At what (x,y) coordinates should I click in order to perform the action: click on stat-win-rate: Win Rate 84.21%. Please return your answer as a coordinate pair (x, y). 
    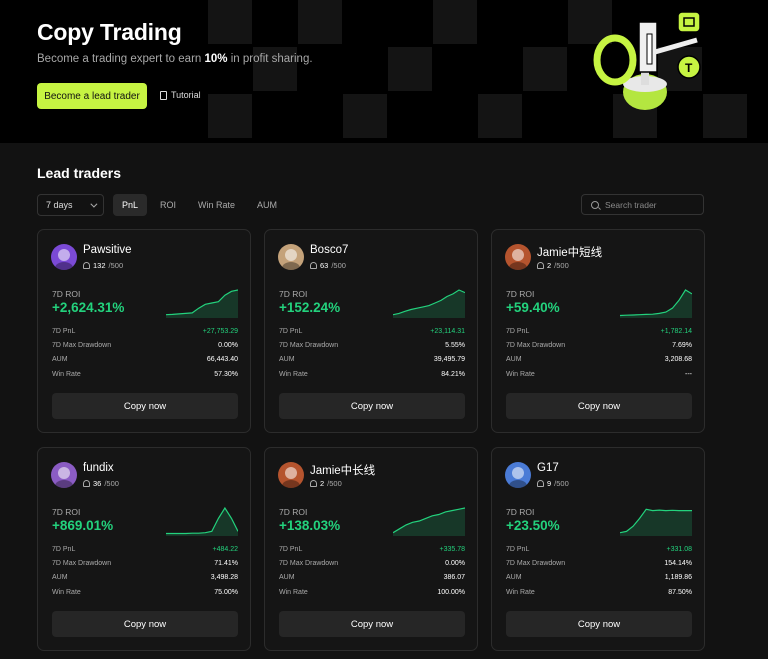
    Looking at the image, I should click on (372, 374).